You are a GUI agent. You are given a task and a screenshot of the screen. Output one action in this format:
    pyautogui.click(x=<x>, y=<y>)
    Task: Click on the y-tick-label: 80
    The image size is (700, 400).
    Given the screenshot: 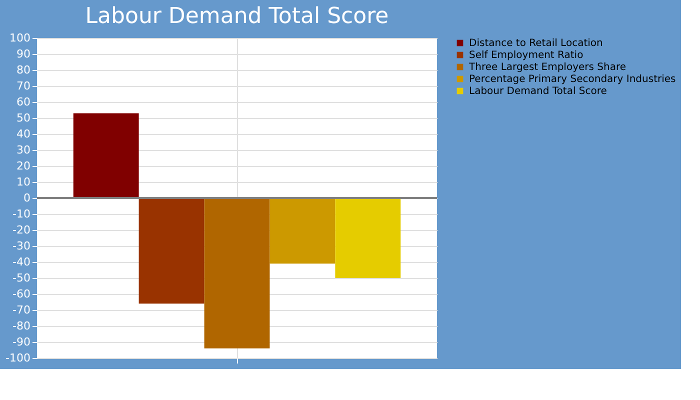 What is the action you would take?
    pyautogui.click(x=23, y=70)
    